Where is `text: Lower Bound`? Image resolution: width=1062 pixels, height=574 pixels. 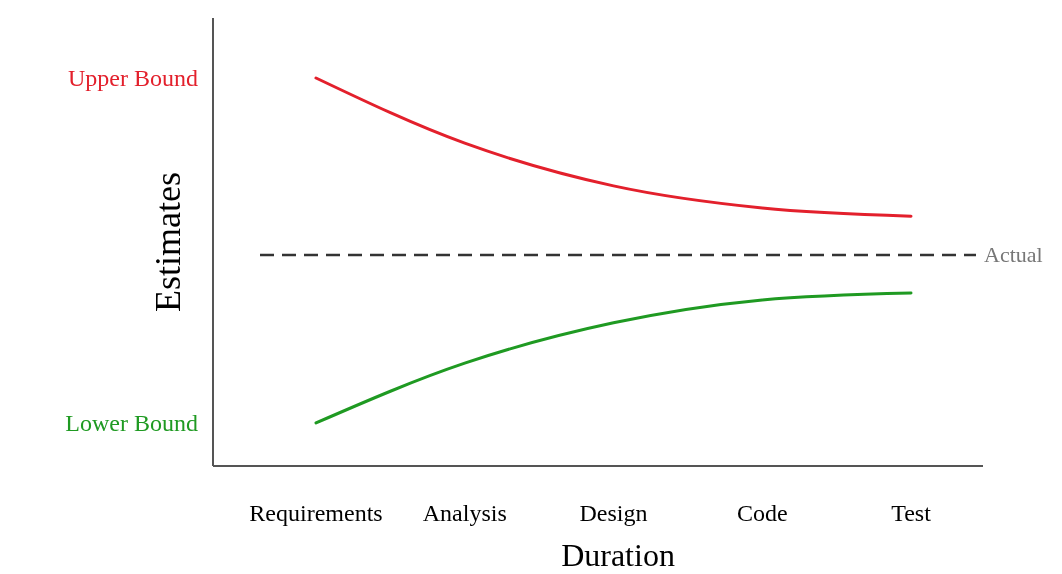
text: Lower Bound is located at coordinates (131, 422).